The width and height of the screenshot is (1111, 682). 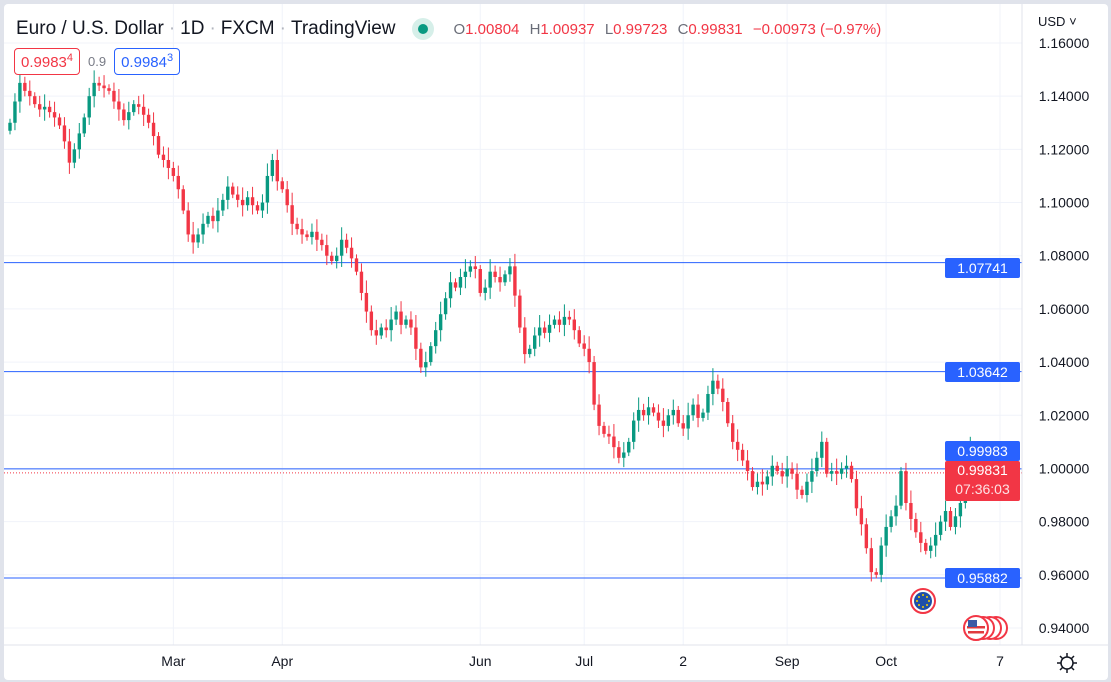 What do you see at coordinates (982, 578) in the screenshot?
I see `level-label: 0.95882` at bounding box center [982, 578].